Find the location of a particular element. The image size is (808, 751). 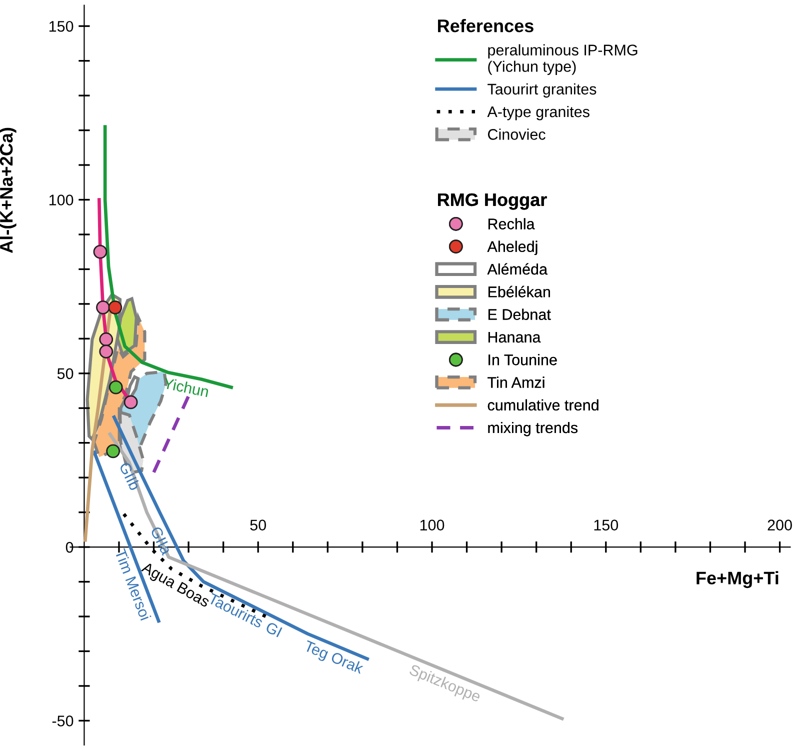

annotation: GI is located at coordinates (273, 630).